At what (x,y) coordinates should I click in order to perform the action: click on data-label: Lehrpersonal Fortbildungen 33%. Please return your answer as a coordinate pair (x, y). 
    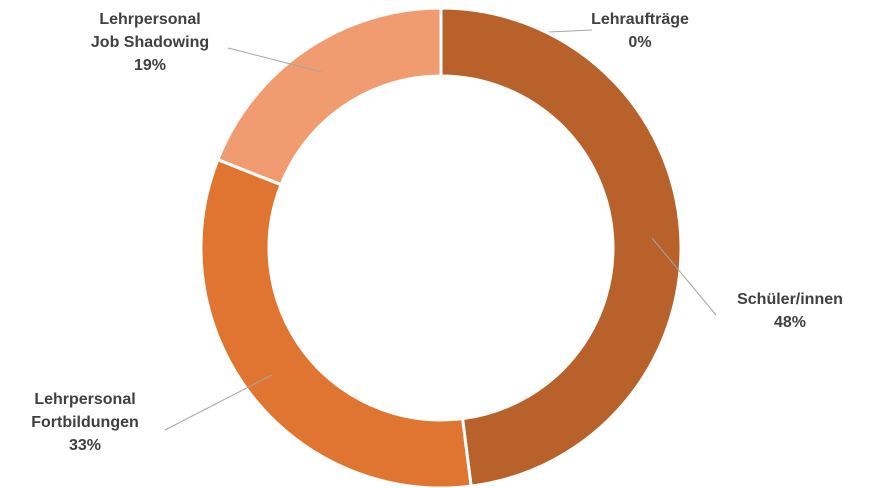
    Looking at the image, I should click on (85, 422).